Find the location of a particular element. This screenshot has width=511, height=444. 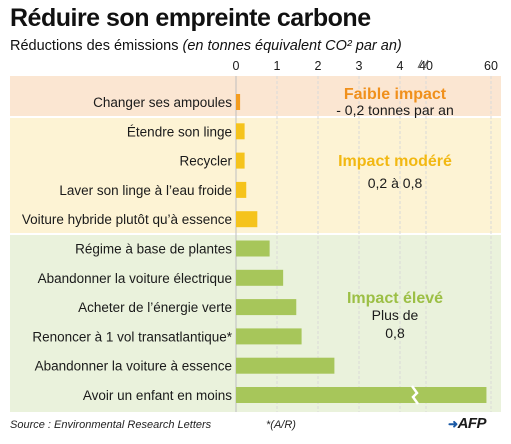

category-label-7: Acheter de l’énergie verte is located at coordinates (155, 307).